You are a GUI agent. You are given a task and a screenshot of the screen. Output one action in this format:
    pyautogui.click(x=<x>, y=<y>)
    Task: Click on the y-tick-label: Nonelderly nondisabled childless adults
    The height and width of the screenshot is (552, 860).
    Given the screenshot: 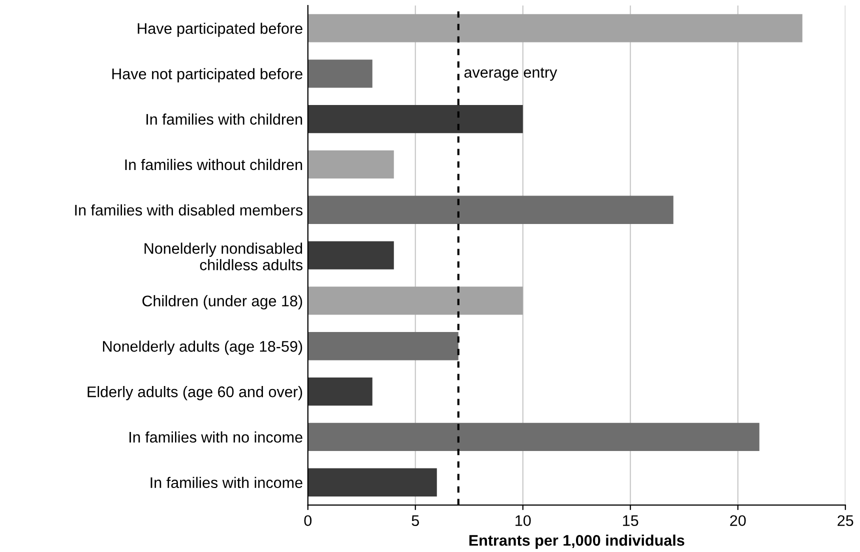 What is the action you would take?
    pyautogui.click(x=223, y=256)
    